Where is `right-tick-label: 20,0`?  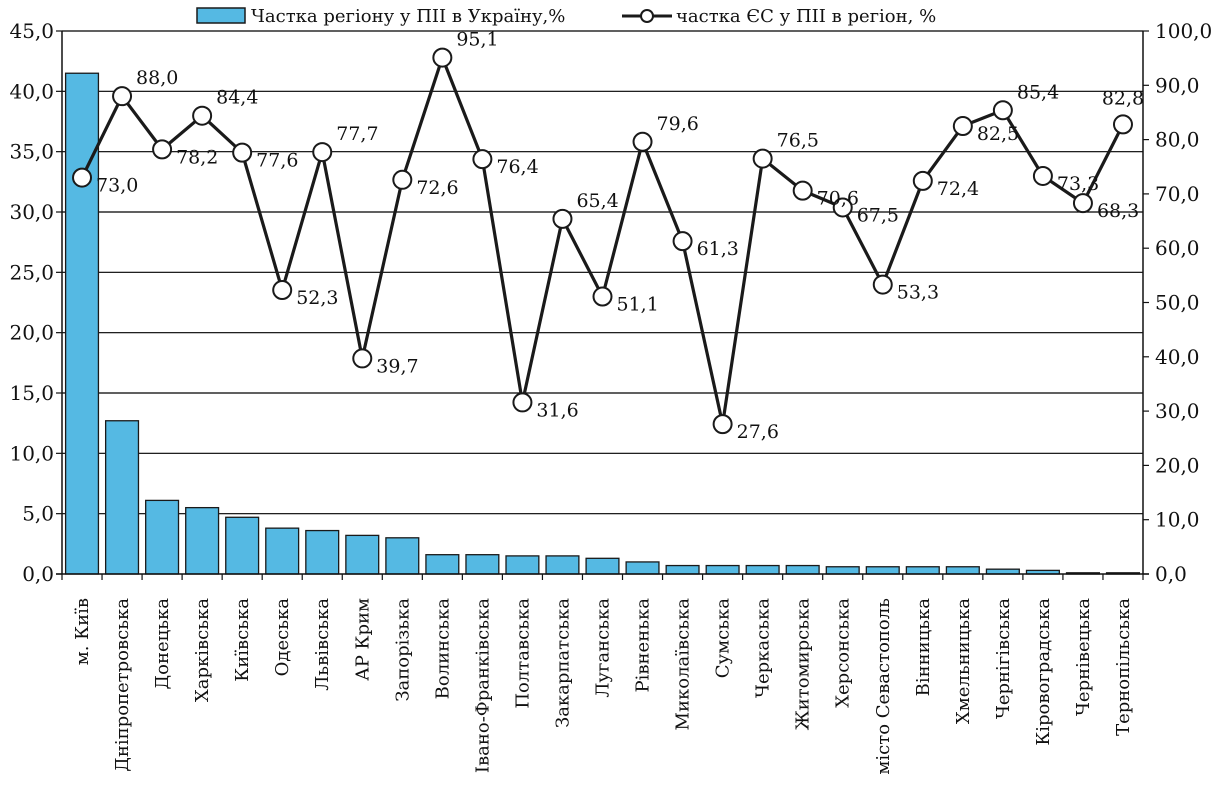 right-tick-label: 20,0 is located at coordinates (1177, 465).